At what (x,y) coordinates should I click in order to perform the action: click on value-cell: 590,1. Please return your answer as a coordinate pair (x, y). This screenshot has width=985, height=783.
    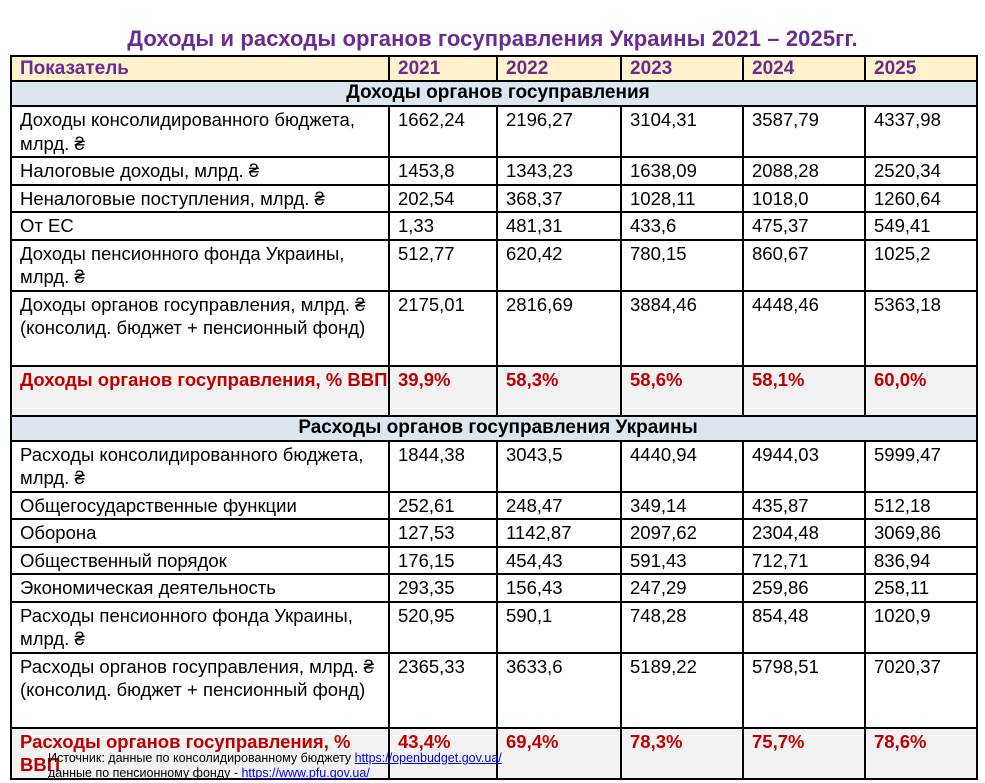
    Looking at the image, I should click on (559, 627).